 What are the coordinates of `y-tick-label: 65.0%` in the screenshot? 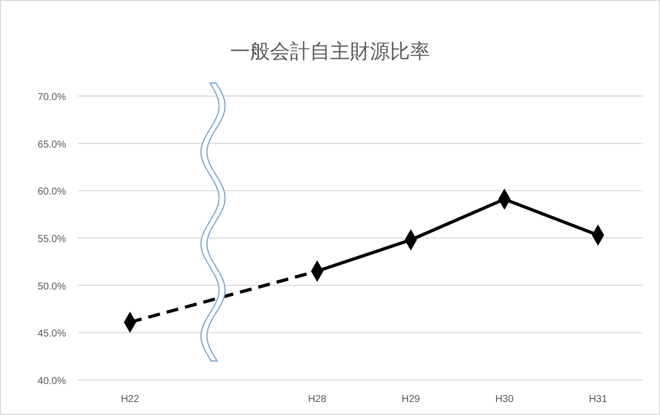 It's located at (52, 144).